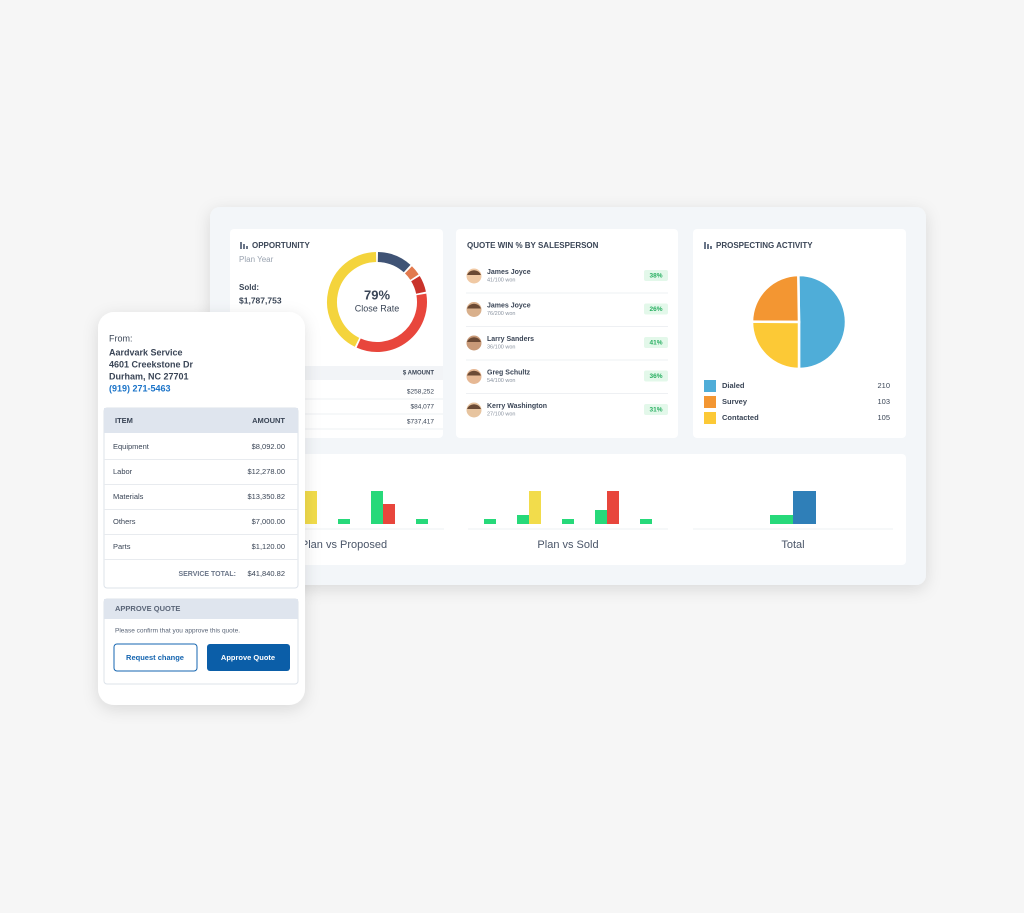 Image resolution: width=1024 pixels, height=913 pixels. I want to click on item-name: Others, so click(124, 521).